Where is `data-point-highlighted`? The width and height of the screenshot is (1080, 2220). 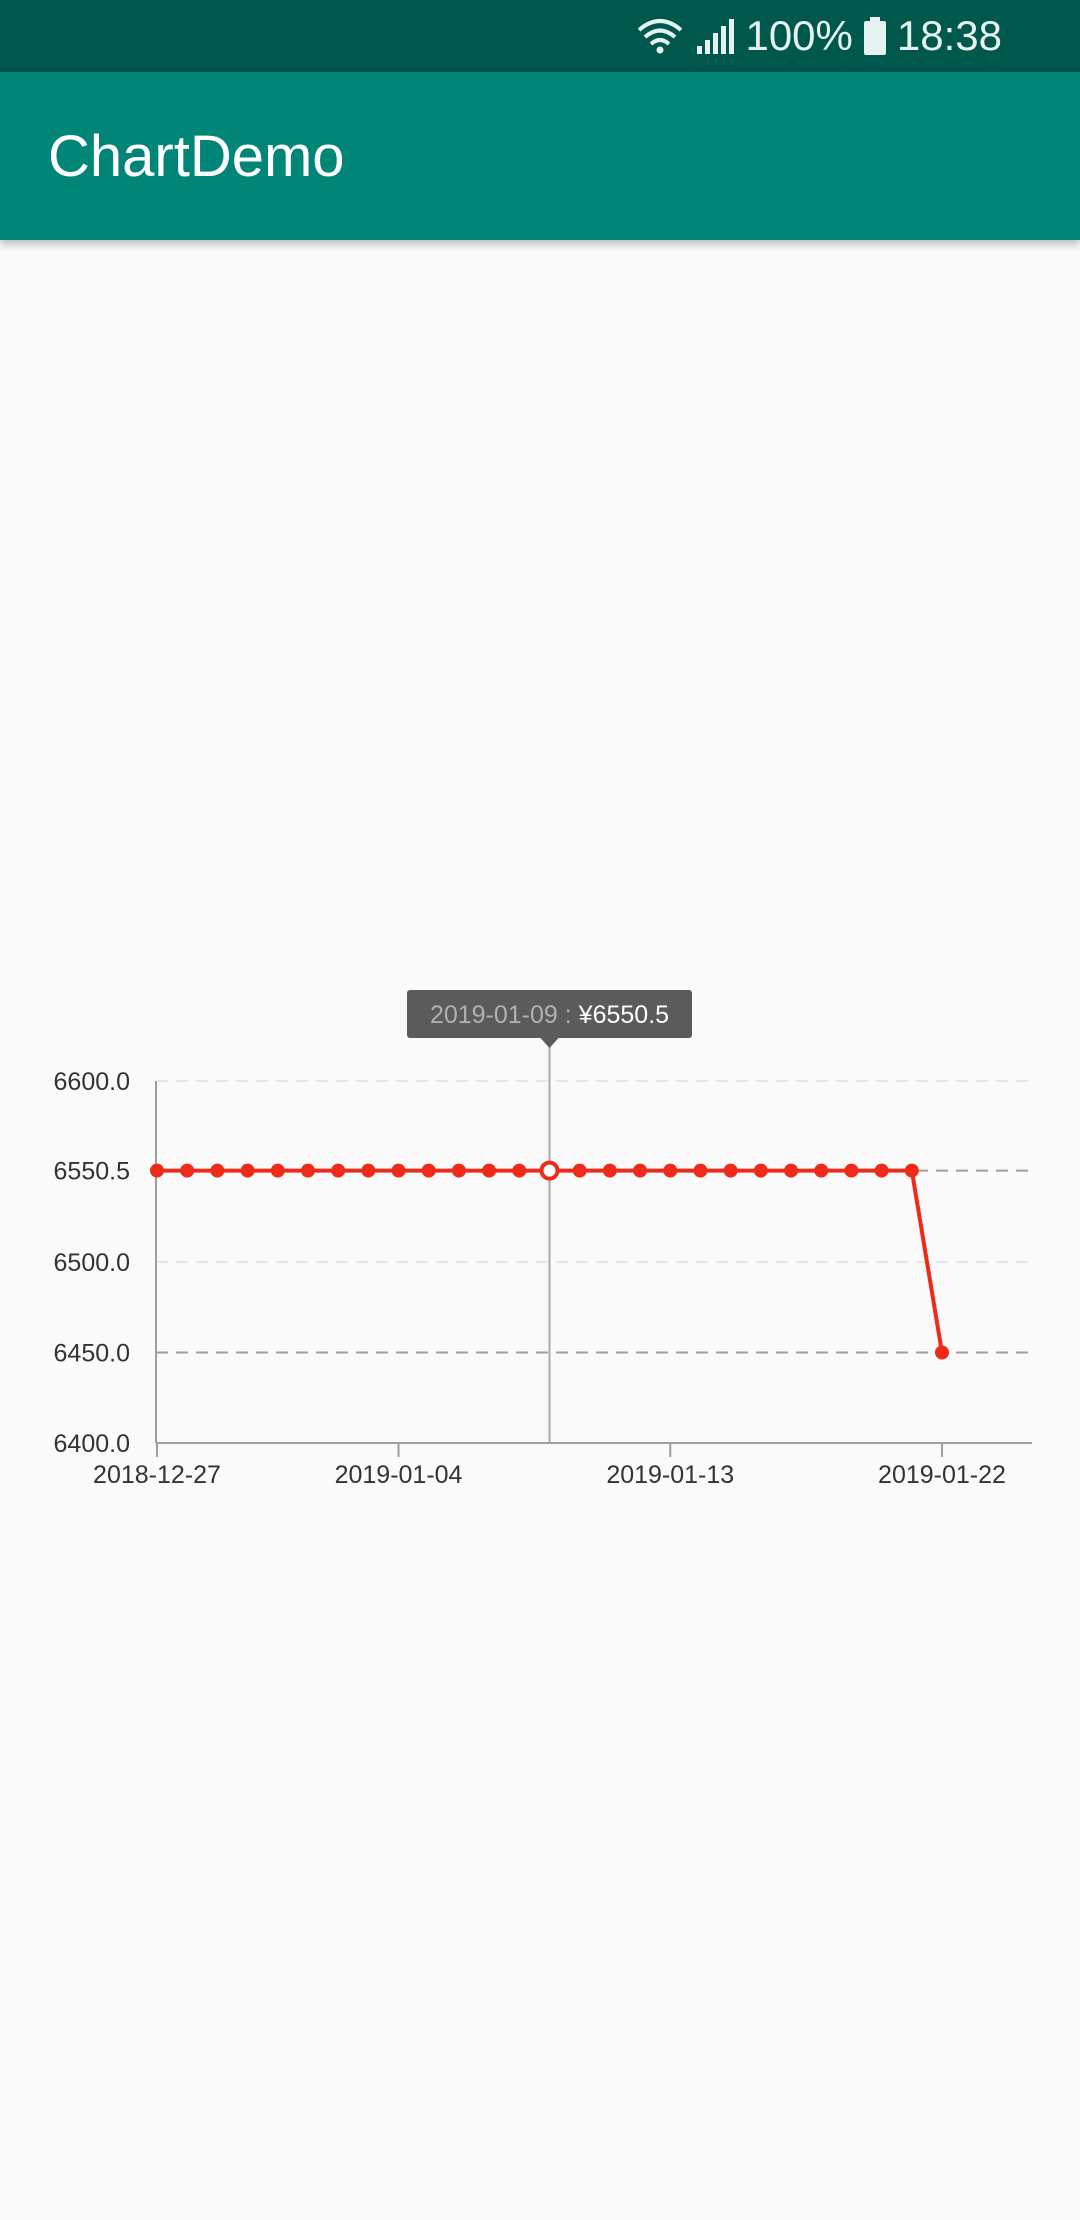
data-point-highlighted is located at coordinates (549, 1170).